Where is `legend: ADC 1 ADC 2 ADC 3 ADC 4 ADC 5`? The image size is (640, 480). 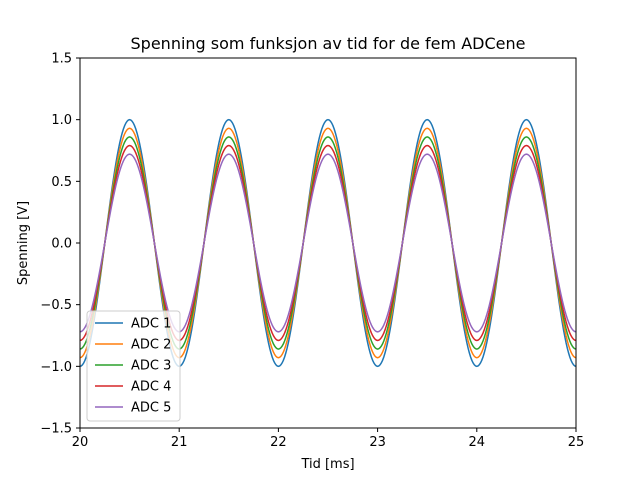 legend: ADC 1 ADC 2 ADC 3 ADC 4 ADC 5 is located at coordinates (133, 366).